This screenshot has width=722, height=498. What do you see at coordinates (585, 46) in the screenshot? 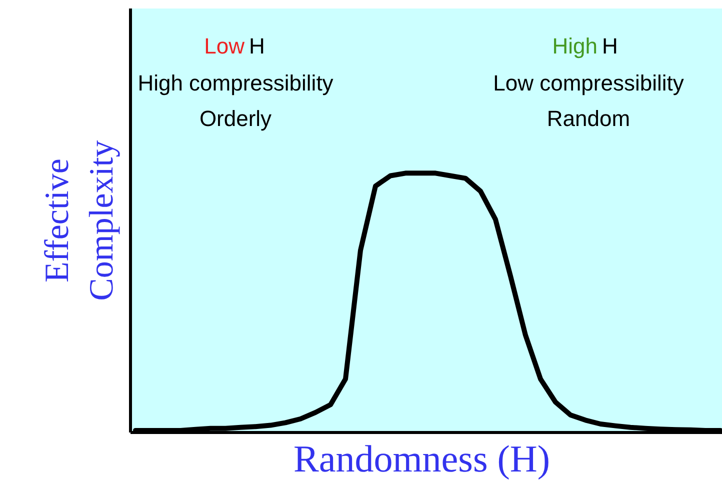
I see `text: High H` at bounding box center [585, 46].